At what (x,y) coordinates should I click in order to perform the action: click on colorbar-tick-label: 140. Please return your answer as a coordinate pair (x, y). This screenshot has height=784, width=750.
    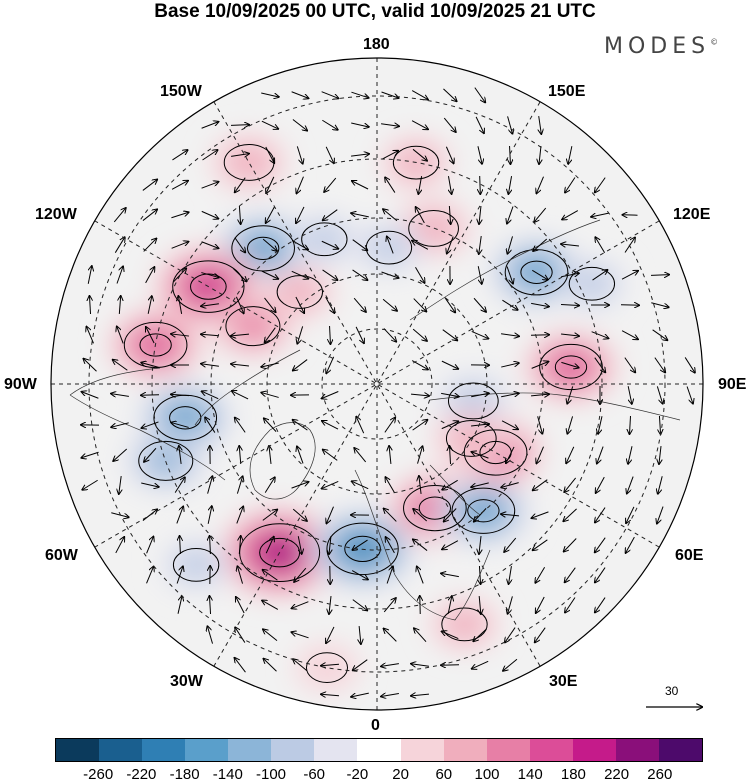
    Looking at the image, I should click on (530, 774).